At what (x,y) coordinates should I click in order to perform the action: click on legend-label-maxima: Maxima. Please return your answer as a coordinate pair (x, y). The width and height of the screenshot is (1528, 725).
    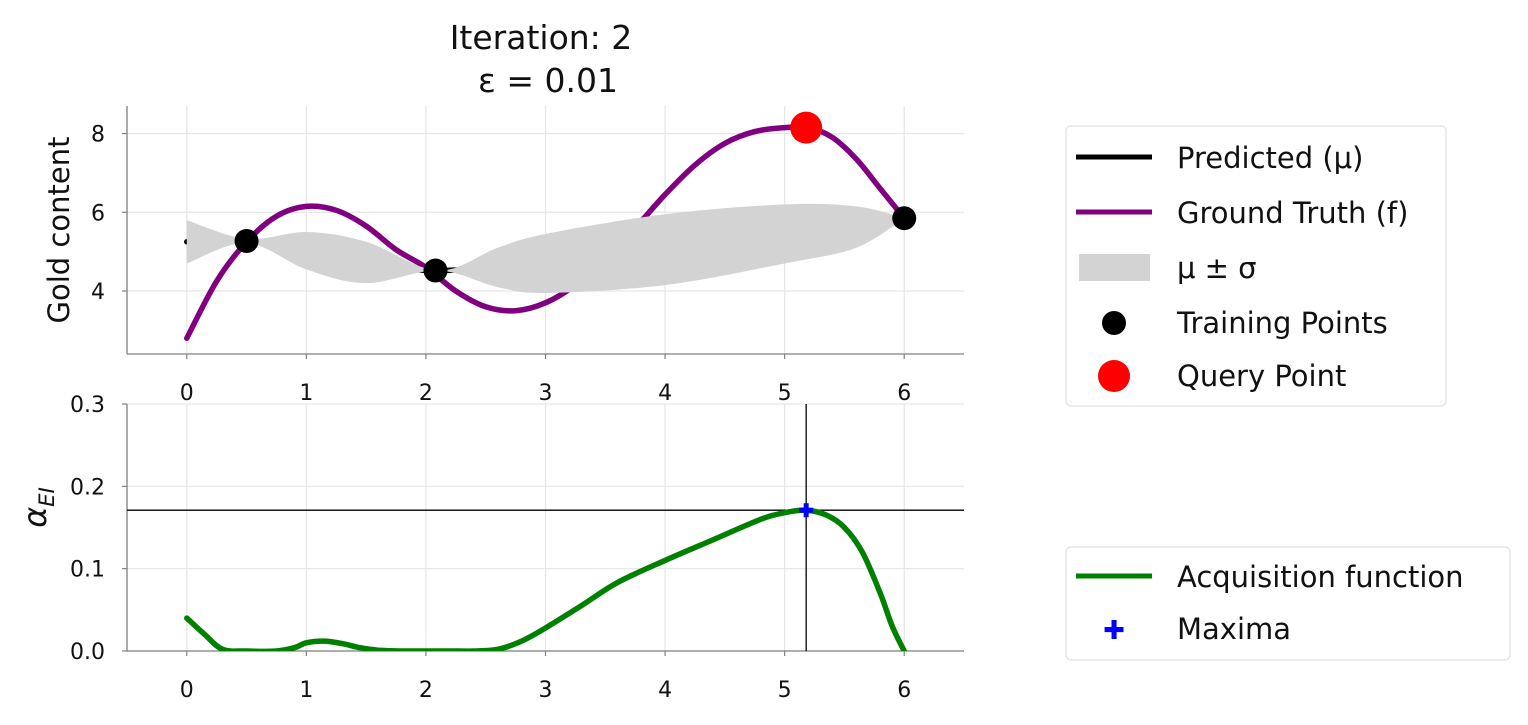
    Looking at the image, I should click on (1234, 629).